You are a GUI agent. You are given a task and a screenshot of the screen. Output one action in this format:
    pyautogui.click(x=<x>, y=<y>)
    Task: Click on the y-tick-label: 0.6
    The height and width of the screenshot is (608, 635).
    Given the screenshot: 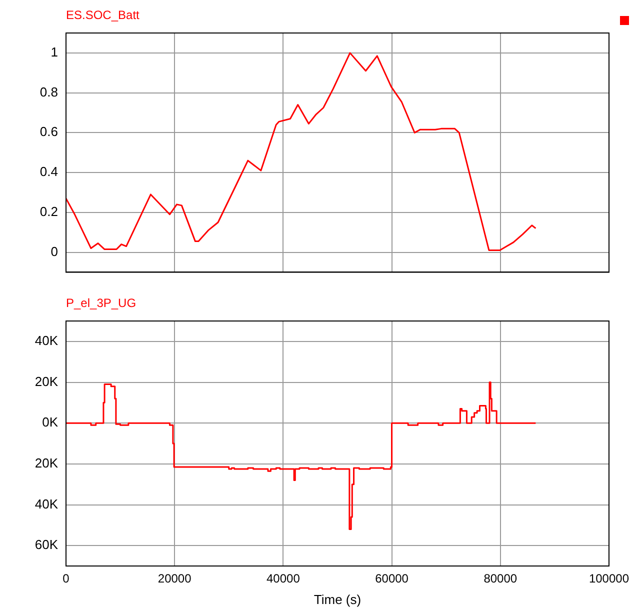 What is the action you would take?
    pyautogui.click(x=49, y=132)
    